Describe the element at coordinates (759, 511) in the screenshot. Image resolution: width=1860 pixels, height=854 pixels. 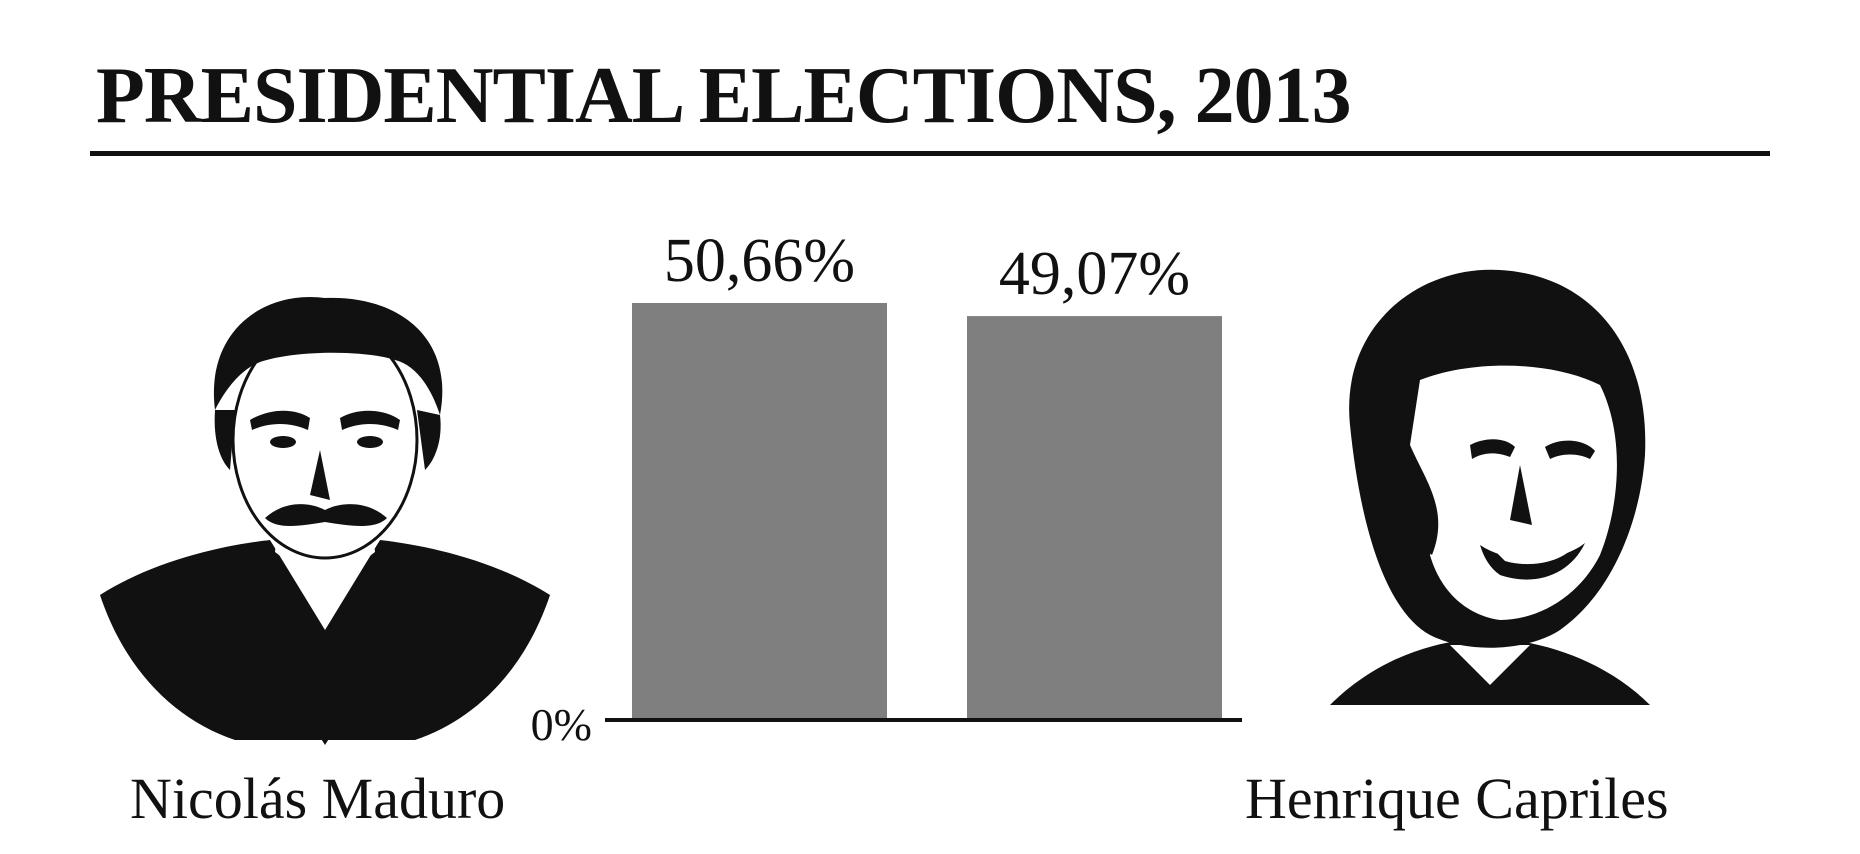
I see `bar-maduro` at that location.